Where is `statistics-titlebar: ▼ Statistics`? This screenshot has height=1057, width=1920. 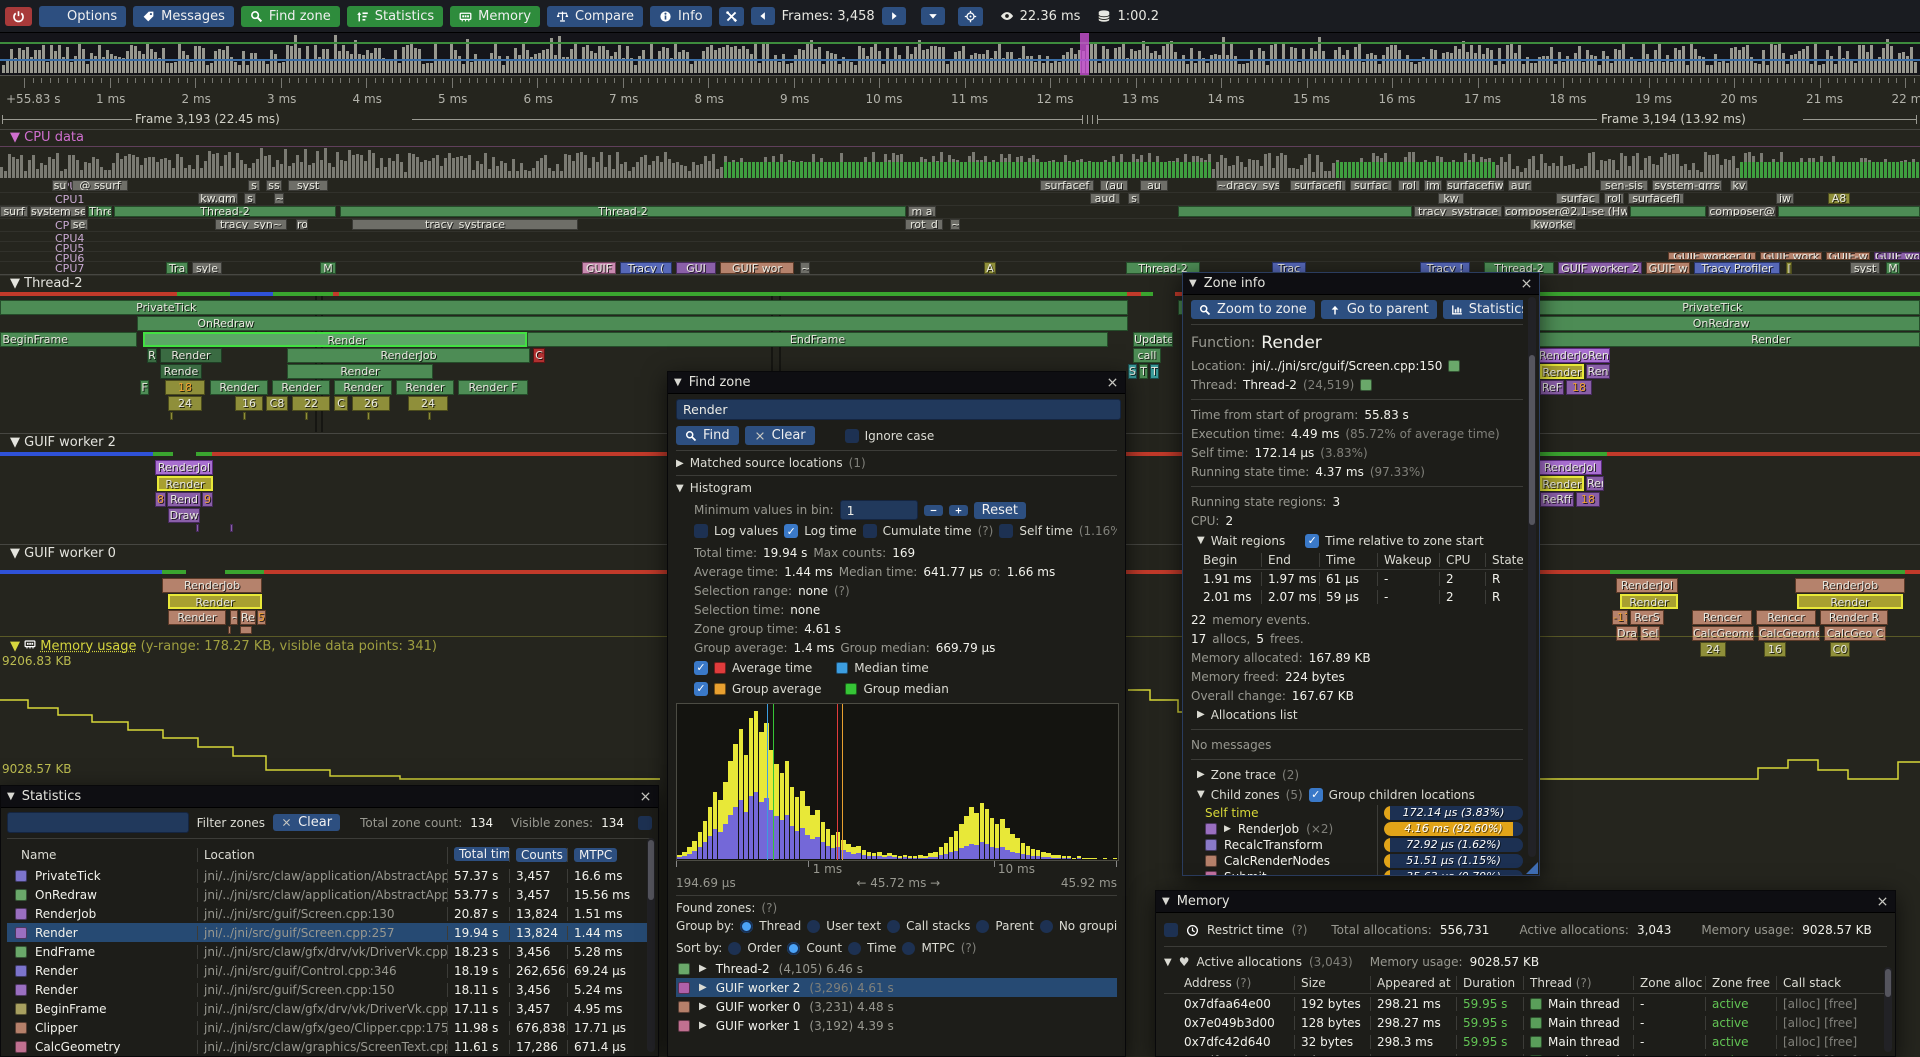 statistics-titlebar: ▼ Statistics is located at coordinates (329, 797).